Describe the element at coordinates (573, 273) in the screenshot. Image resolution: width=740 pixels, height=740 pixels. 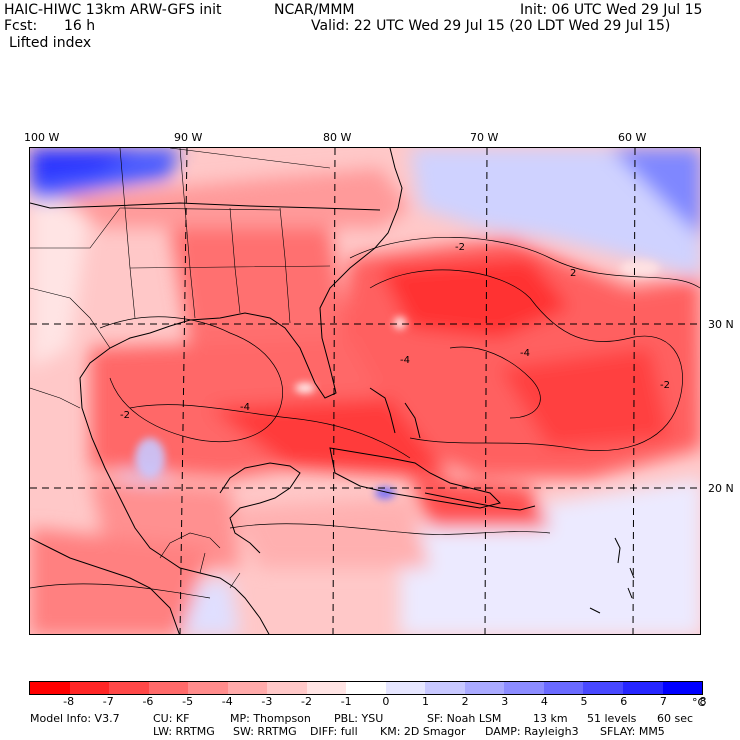
I see `contour-label: 2` at that location.